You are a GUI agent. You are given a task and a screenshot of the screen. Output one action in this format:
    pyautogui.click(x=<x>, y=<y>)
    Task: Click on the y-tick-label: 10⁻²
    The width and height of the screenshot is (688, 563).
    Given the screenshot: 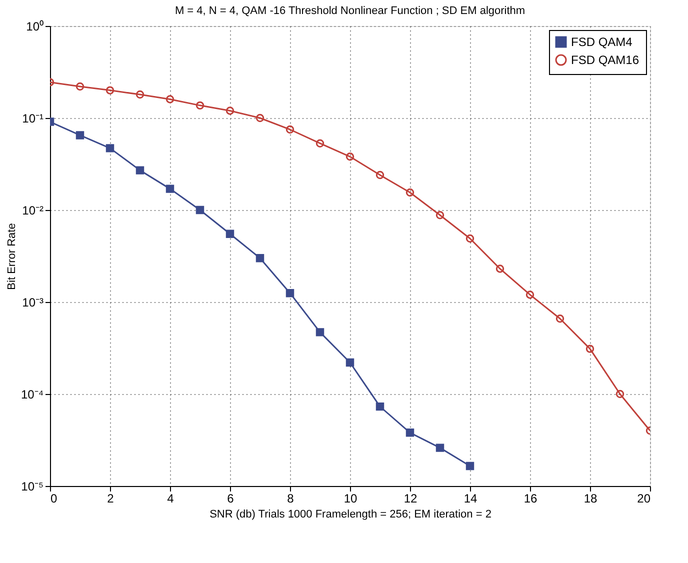 What is the action you would take?
    pyautogui.click(x=33, y=211)
    